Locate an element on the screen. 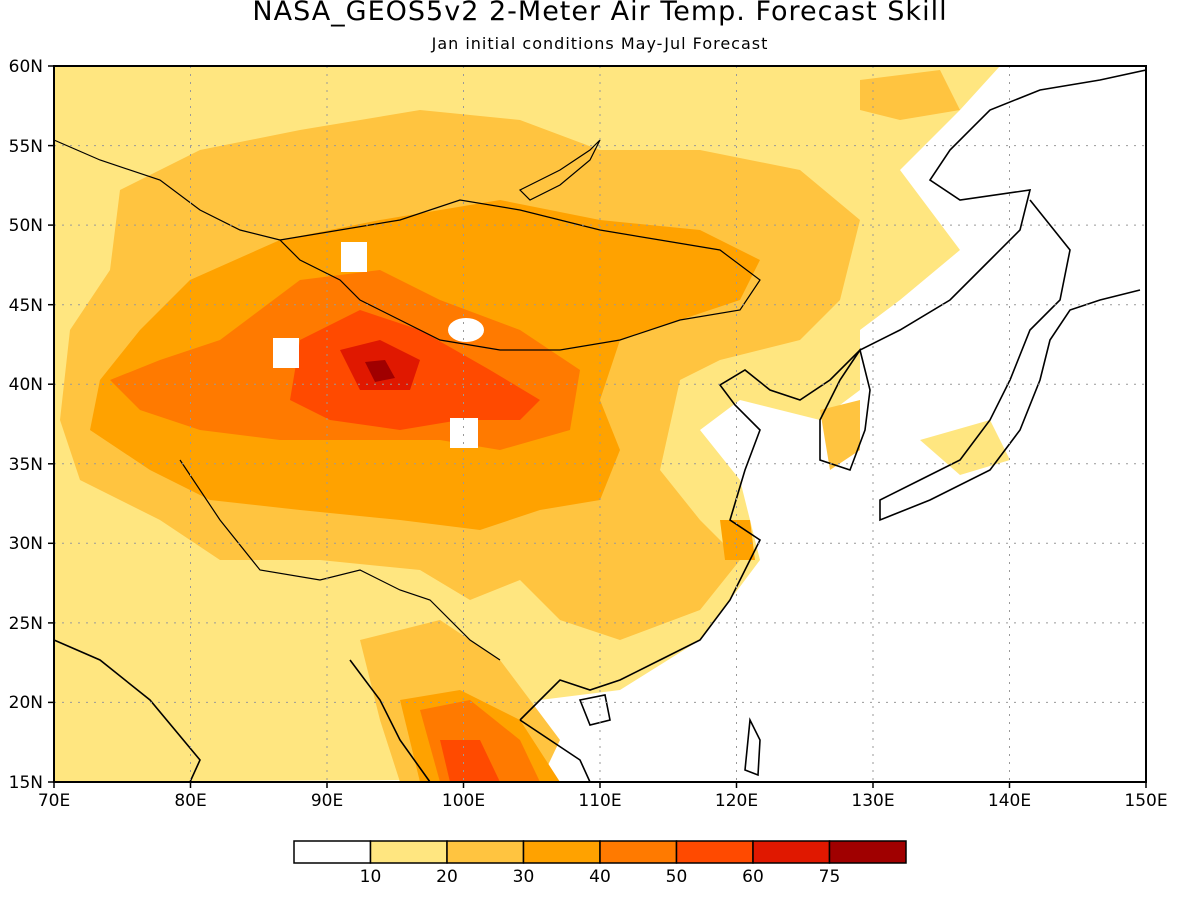 Image resolution: width=1200 pixels, height=900 pixels. border-mongolia is located at coordinates (519, 275).